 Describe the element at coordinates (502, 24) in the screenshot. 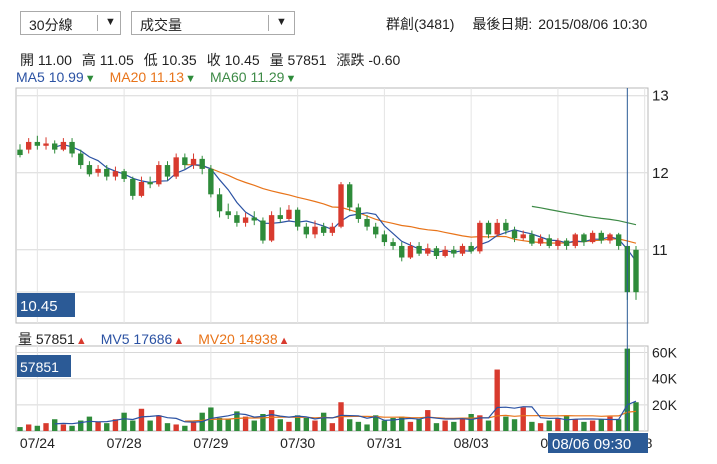

I see `update-label: 最後日期:` at that location.